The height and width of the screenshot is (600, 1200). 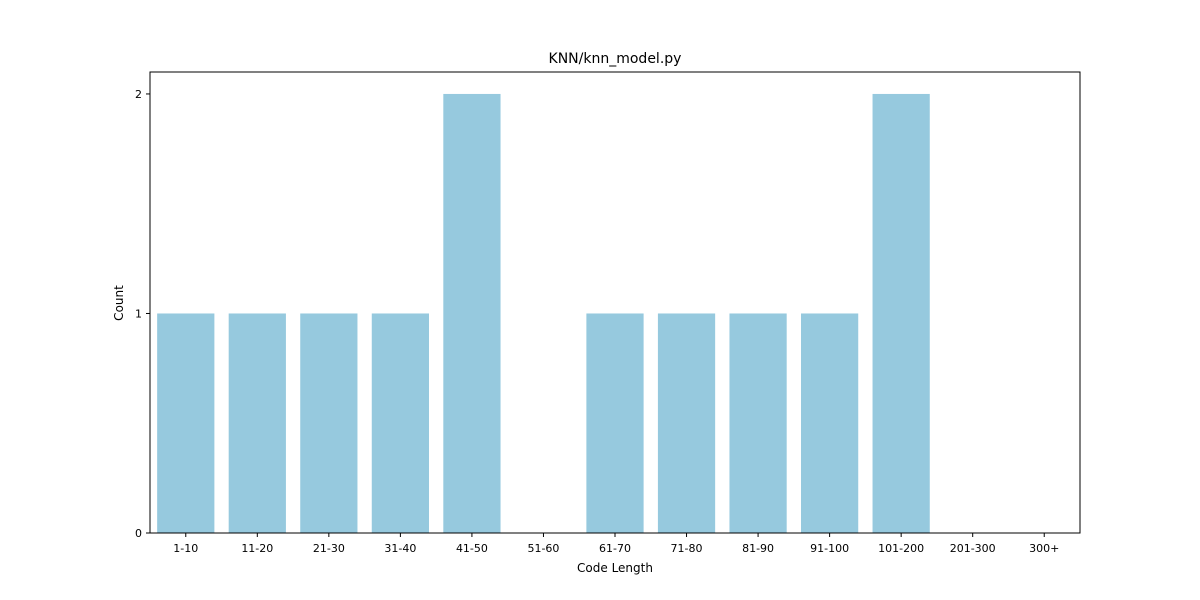 What do you see at coordinates (1044, 548) in the screenshot?
I see `x-tick-label: 300+` at bounding box center [1044, 548].